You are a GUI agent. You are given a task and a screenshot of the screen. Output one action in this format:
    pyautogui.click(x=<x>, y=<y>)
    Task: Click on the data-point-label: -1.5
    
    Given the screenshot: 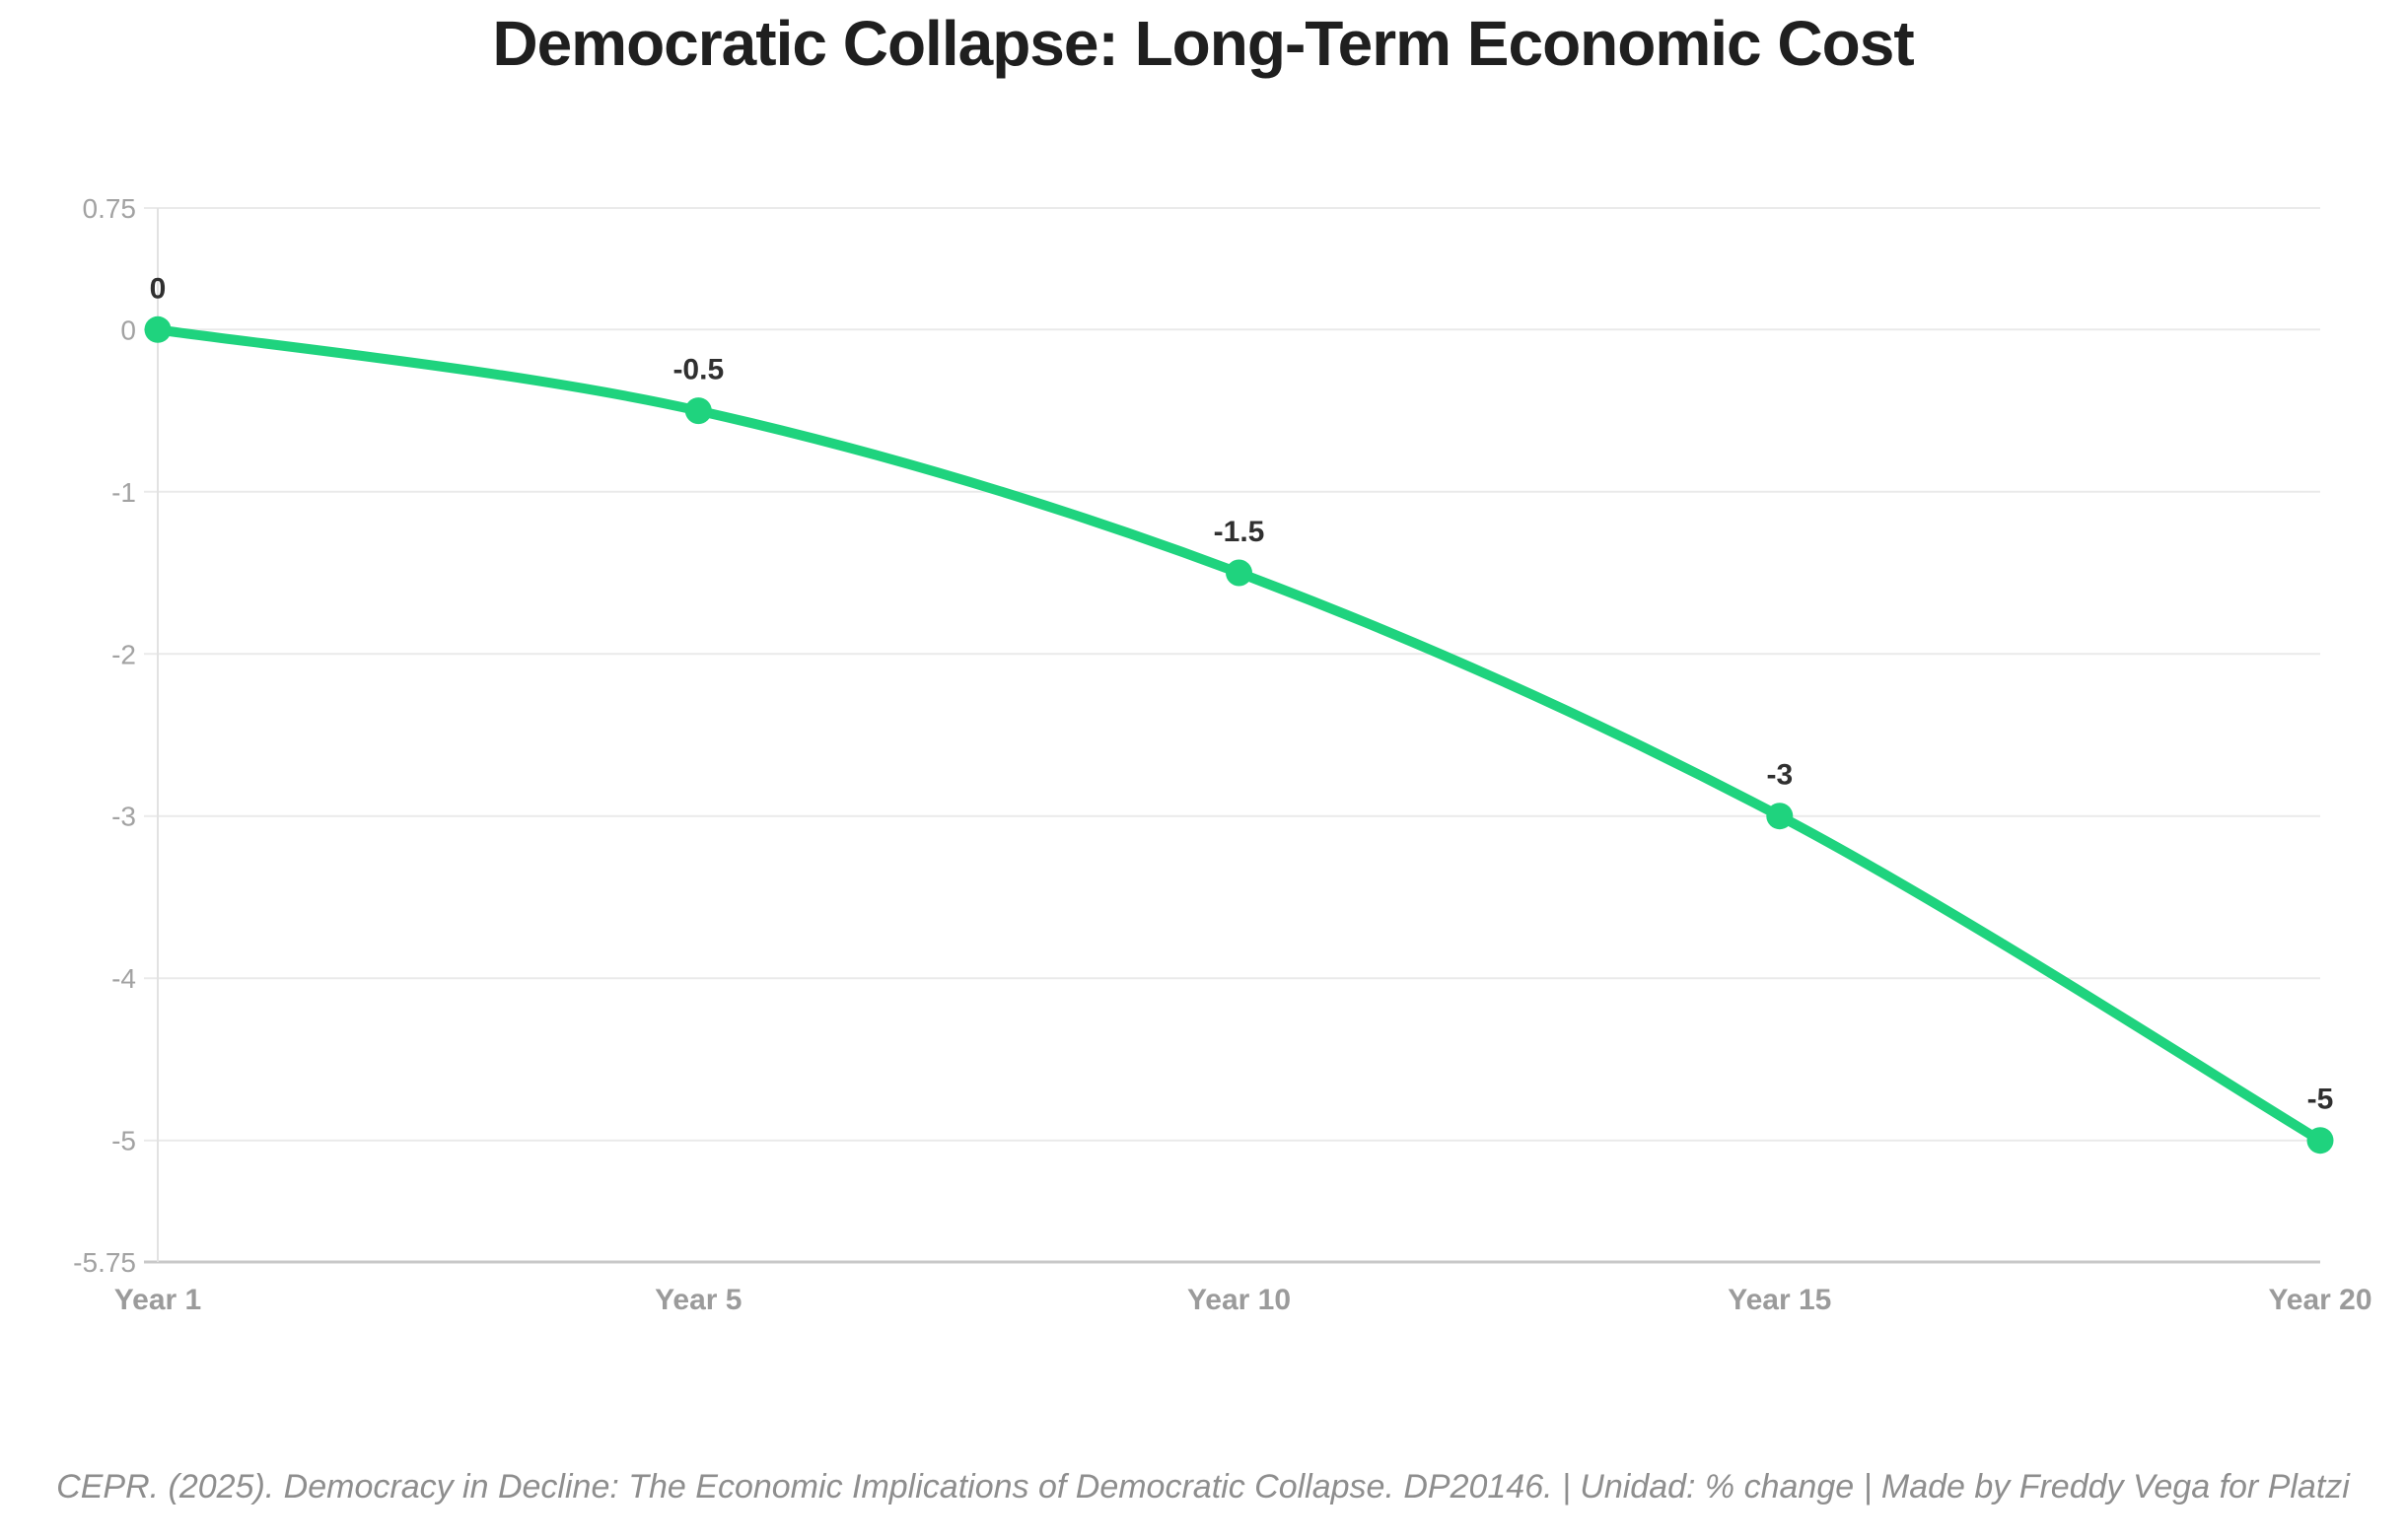 What is the action you would take?
    pyautogui.click(x=1239, y=532)
    